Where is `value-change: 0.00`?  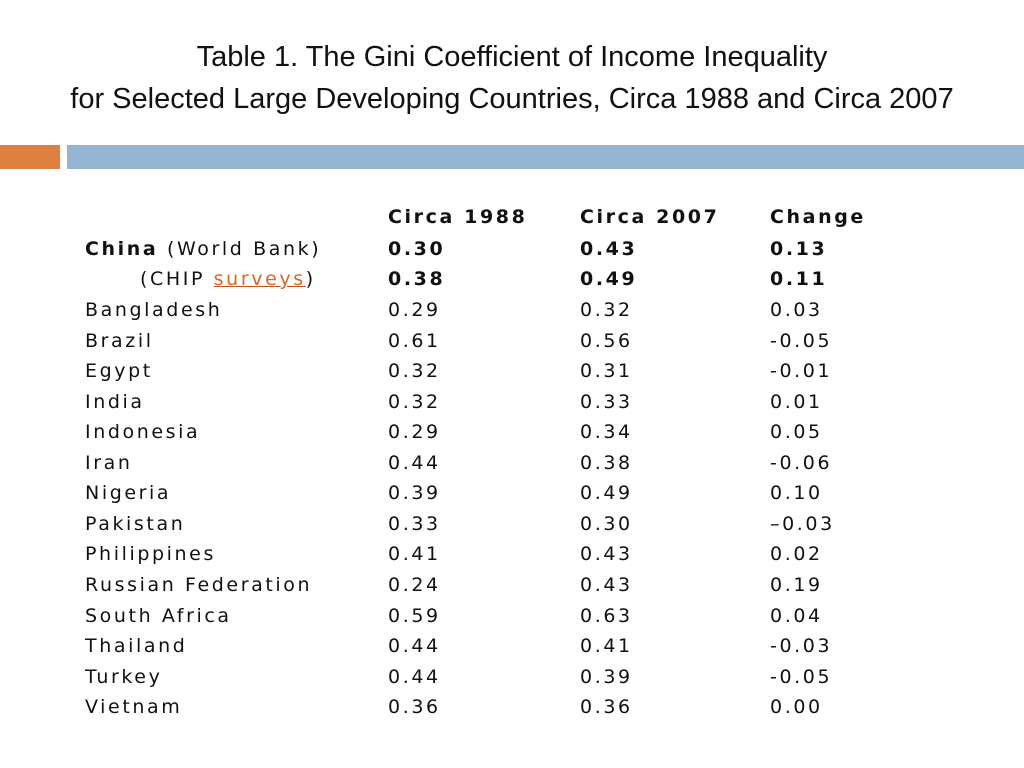 value-change: 0.00 is located at coordinates (796, 707).